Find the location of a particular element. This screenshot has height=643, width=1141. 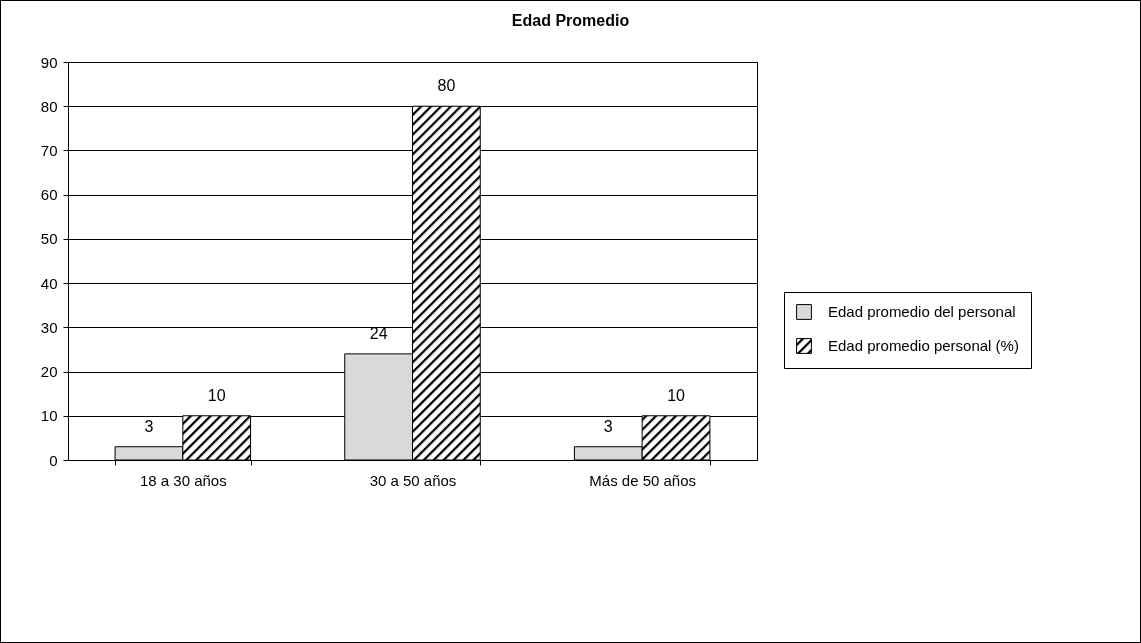

legend-label: Edad promedio del personal is located at coordinates (922, 311).